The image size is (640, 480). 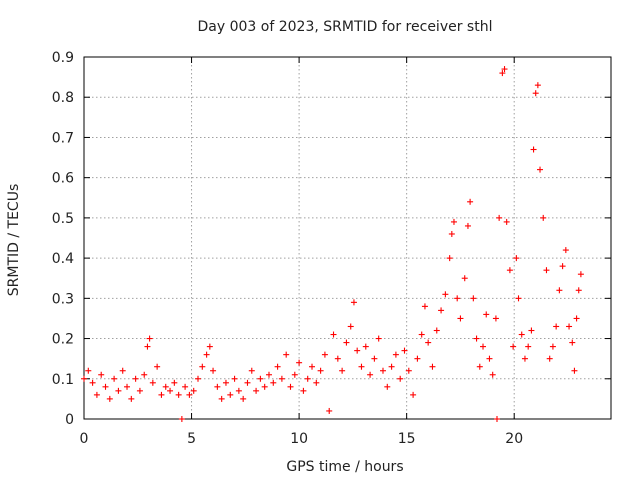 What do you see at coordinates (63, 259) in the screenshot?
I see `y-tick-label: 0.4` at bounding box center [63, 259].